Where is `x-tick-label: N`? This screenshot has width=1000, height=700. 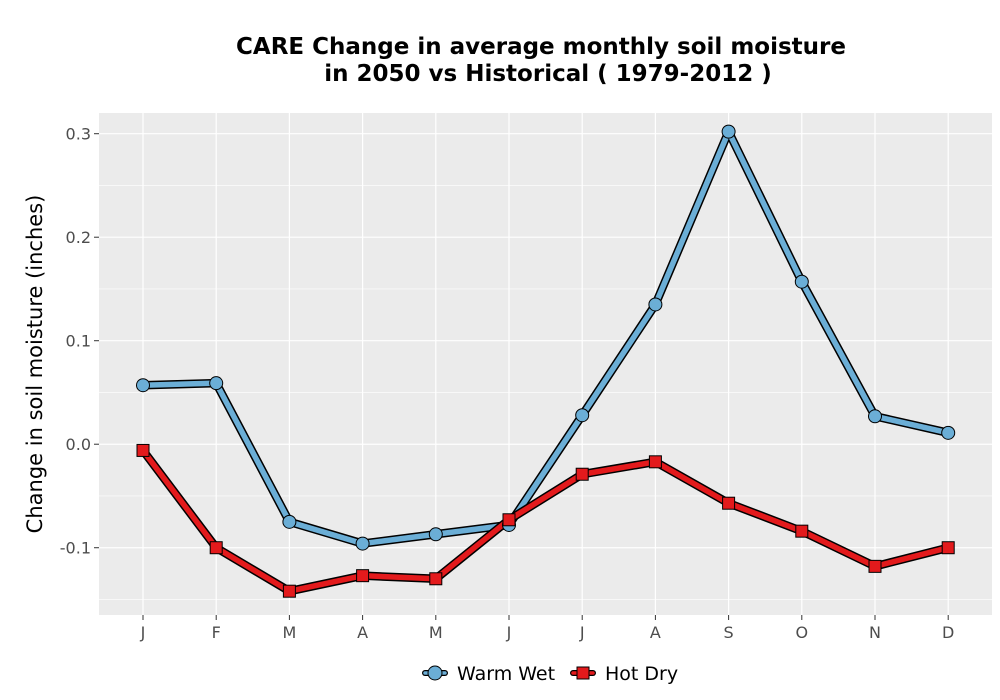 x-tick-label: N is located at coordinates (875, 632).